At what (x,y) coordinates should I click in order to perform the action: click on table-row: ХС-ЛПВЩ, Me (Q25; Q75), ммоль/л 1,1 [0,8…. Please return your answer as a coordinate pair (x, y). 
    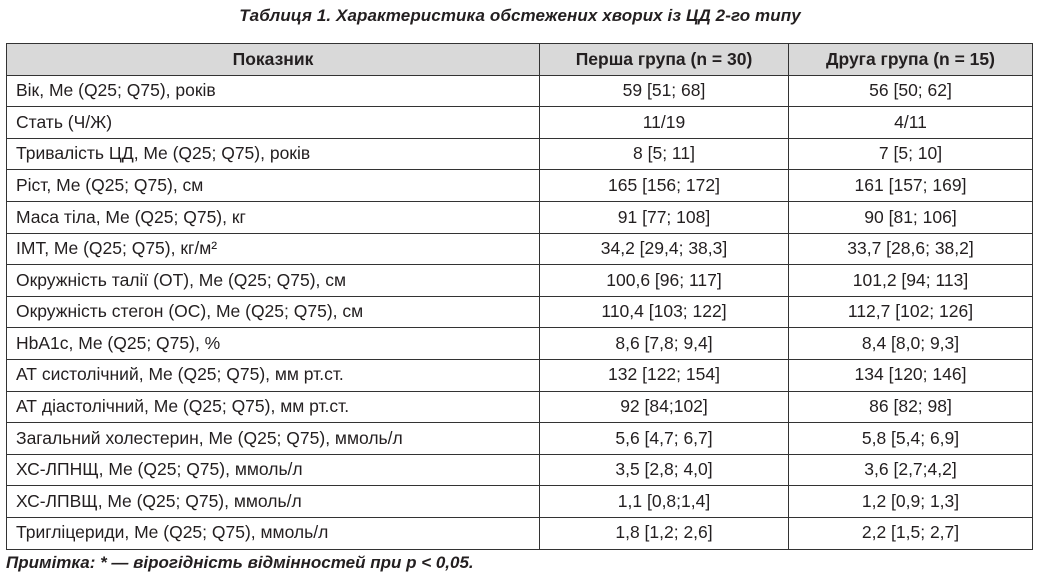
    Looking at the image, I should click on (519, 501).